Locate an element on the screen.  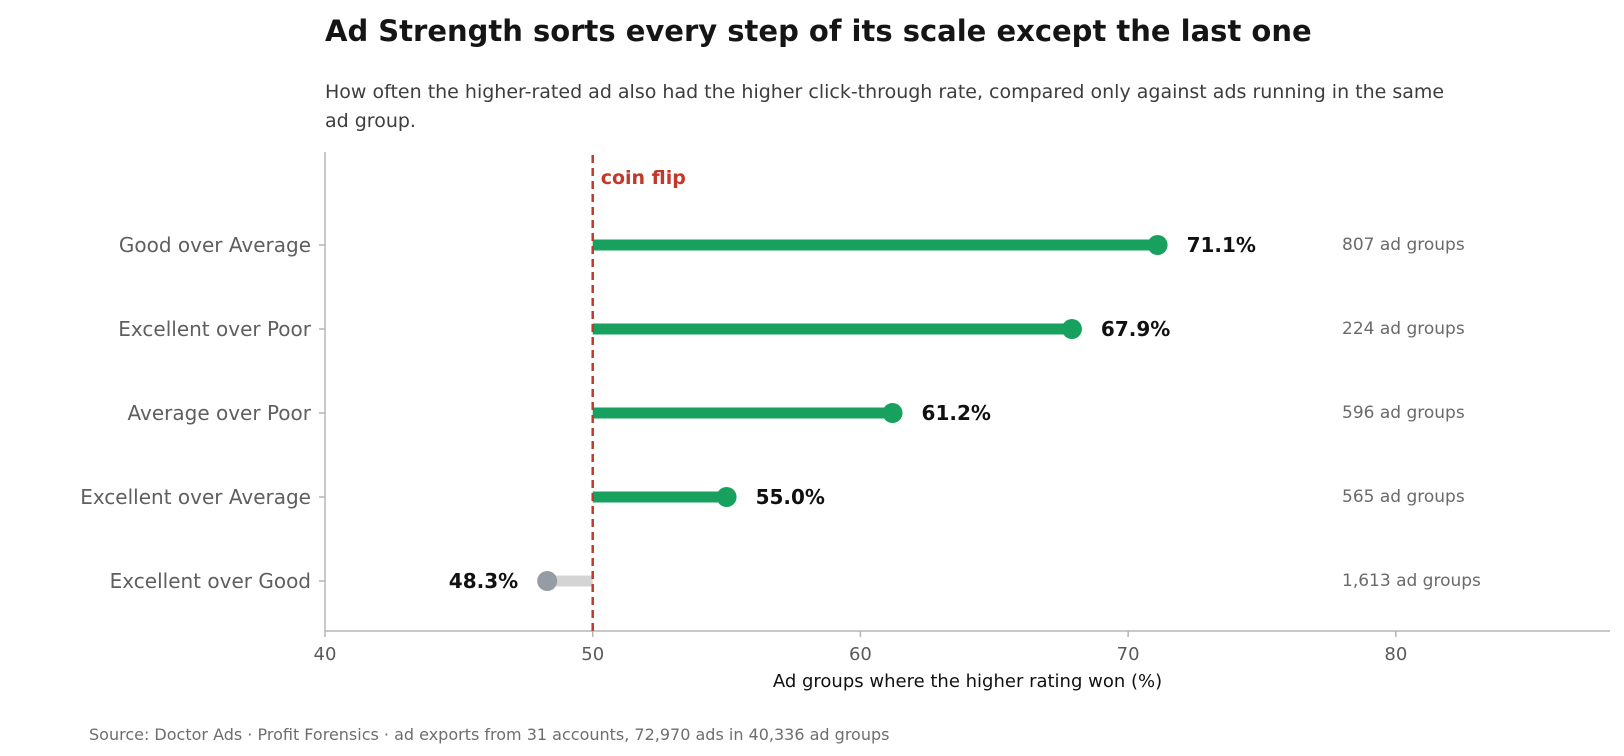
count-label: 807 ad groups is located at coordinates (1403, 245).